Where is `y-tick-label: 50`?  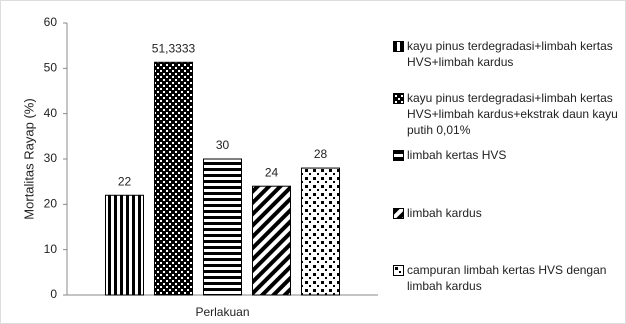 y-tick-label: 50 is located at coordinates (51, 68).